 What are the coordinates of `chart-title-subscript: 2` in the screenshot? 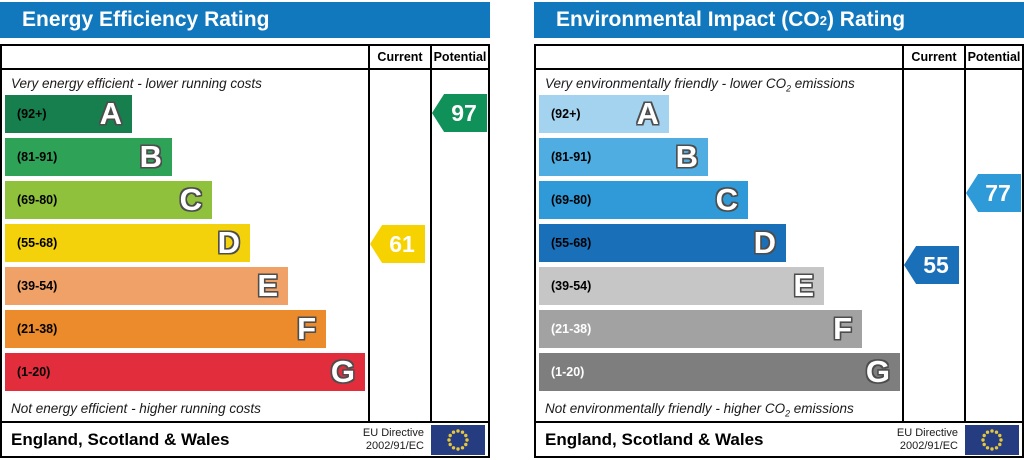 It's located at (823, 20).